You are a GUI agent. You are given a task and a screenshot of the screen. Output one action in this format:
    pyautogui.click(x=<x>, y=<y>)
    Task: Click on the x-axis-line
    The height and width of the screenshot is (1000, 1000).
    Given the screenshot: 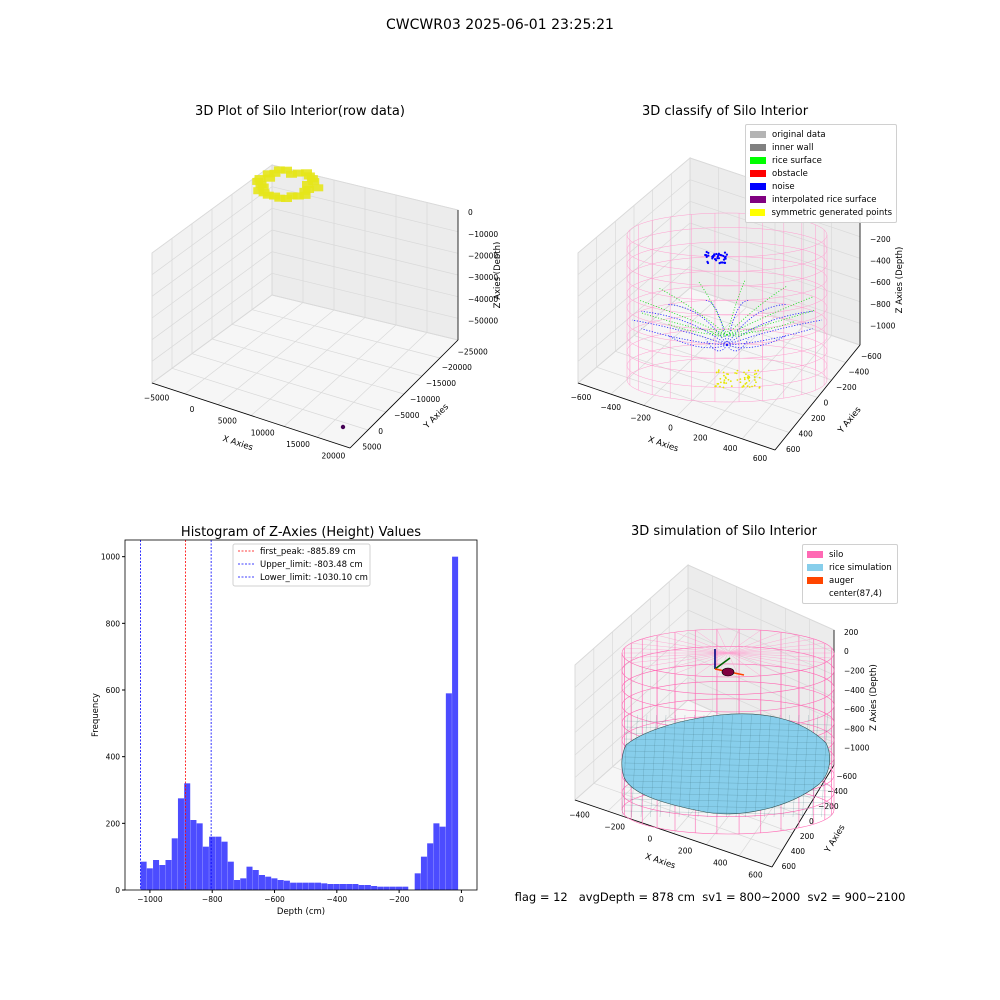 What is the action you would take?
    pyautogui.click(x=676, y=416)
    